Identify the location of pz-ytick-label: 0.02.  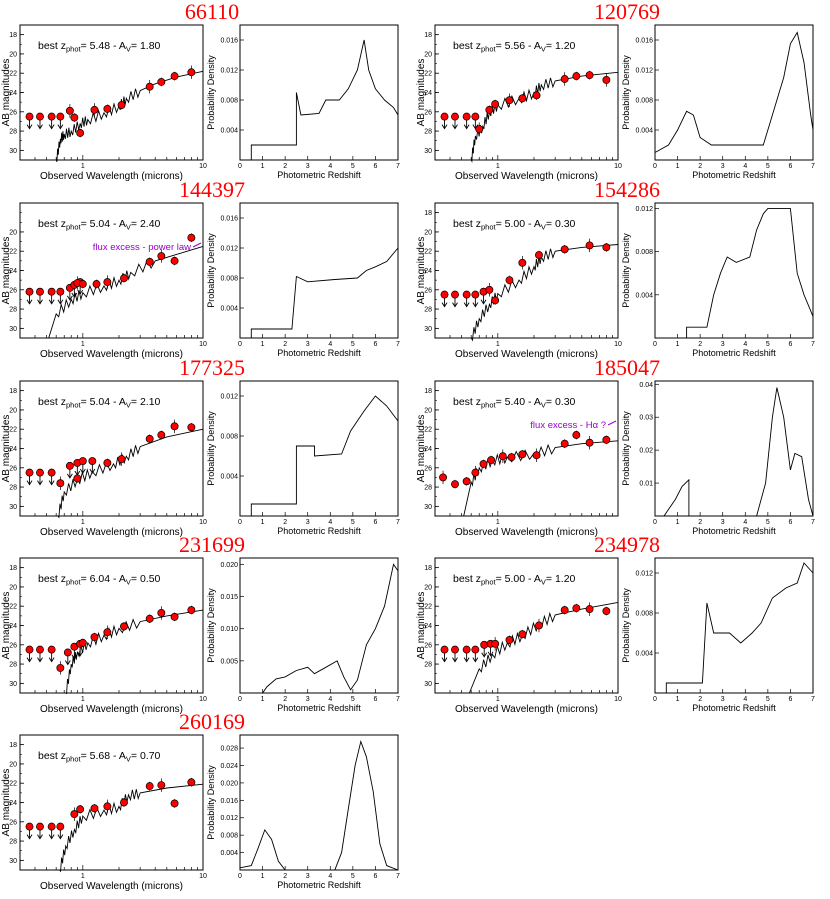
(646, 451).